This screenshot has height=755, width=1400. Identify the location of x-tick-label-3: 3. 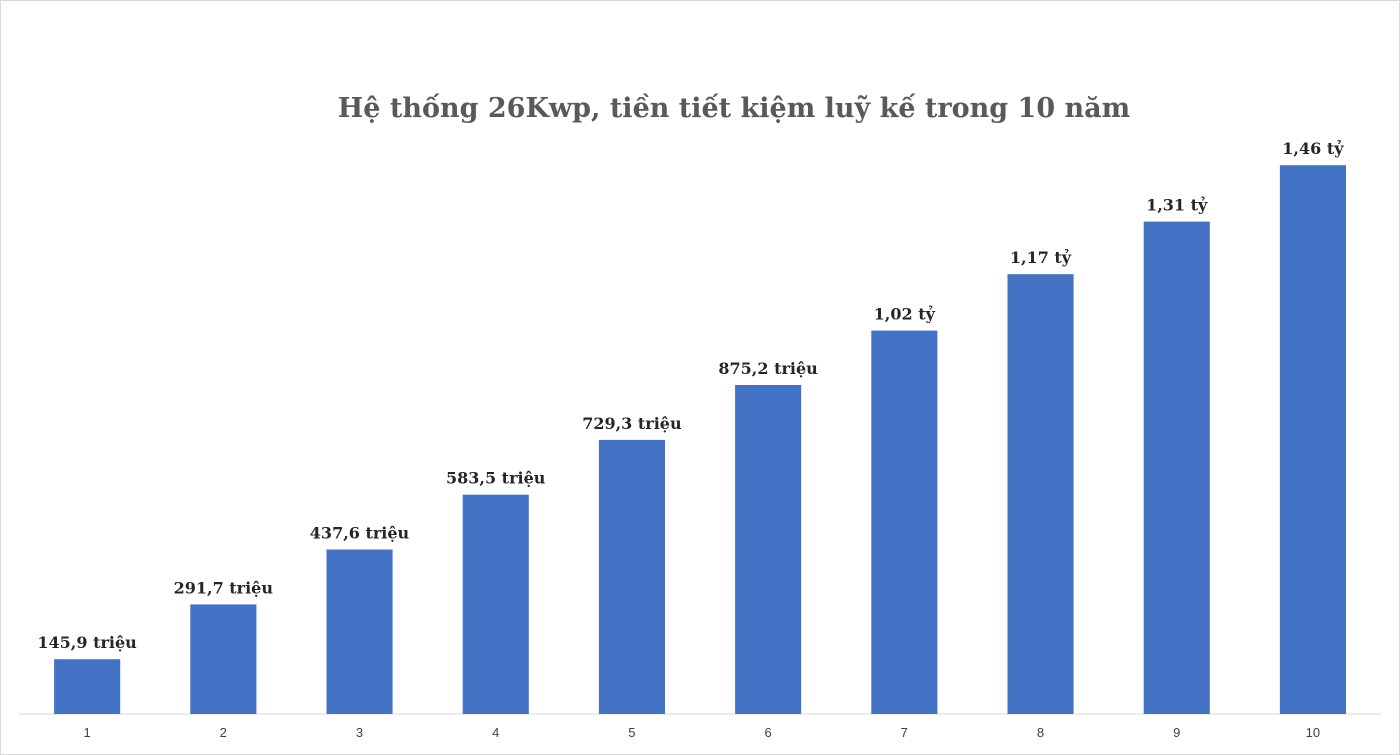
(359, 732).